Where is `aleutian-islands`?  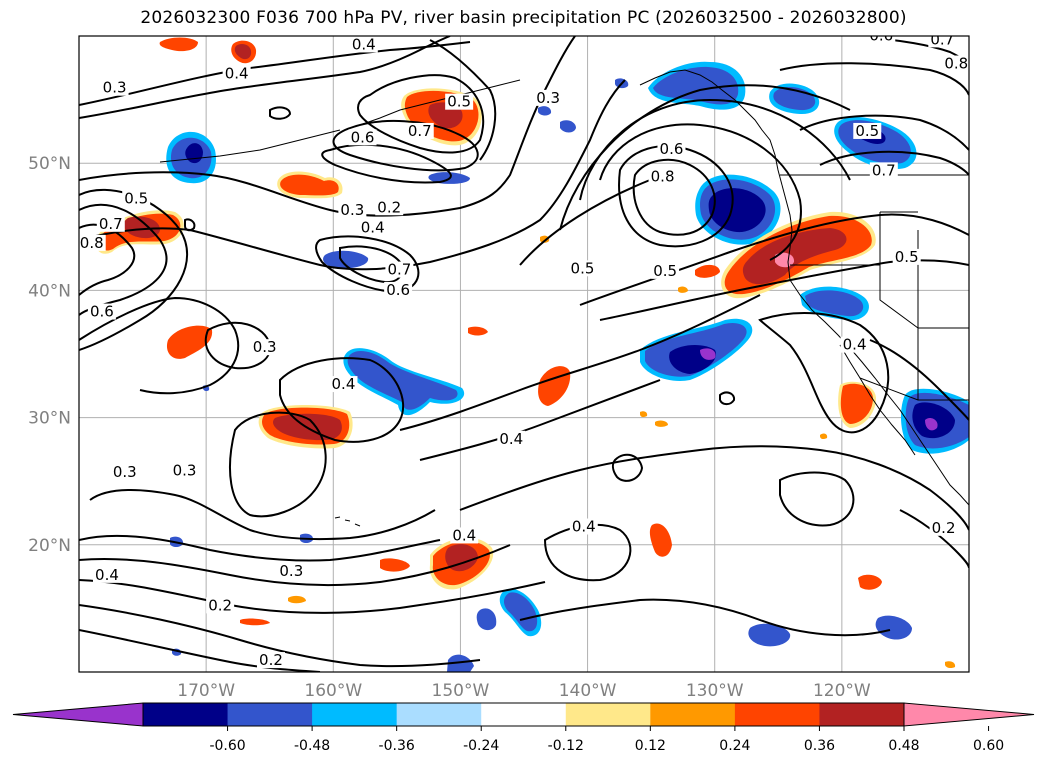
aleutian-islands is located at coordinates (250, 146).